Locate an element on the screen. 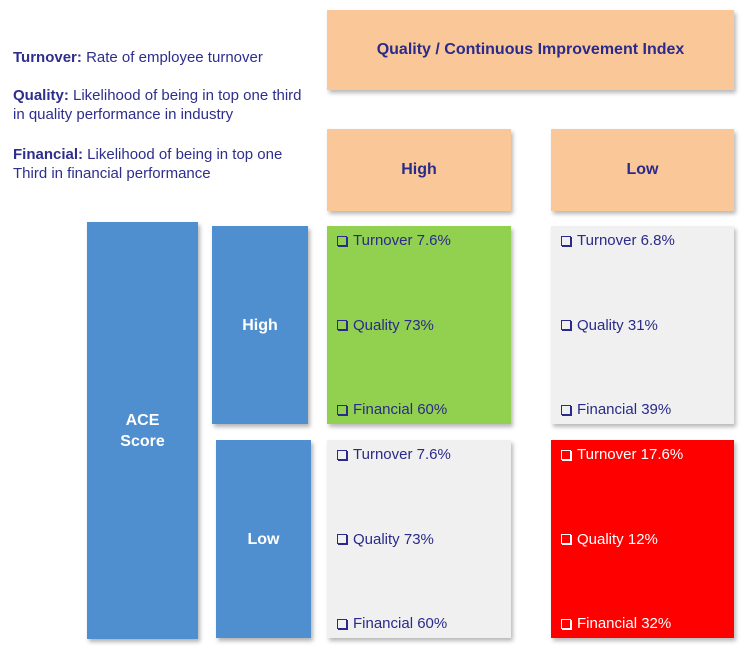  cell-item-text: Financial 32% is located at coordinates (624, 623).